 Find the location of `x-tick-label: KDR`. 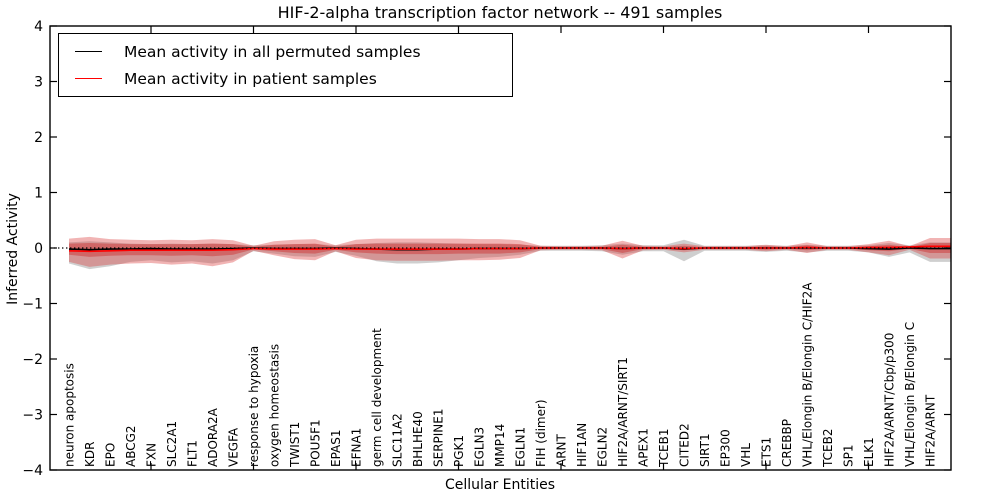

x-tick-label: KDR is located at coordinates (90, 454).